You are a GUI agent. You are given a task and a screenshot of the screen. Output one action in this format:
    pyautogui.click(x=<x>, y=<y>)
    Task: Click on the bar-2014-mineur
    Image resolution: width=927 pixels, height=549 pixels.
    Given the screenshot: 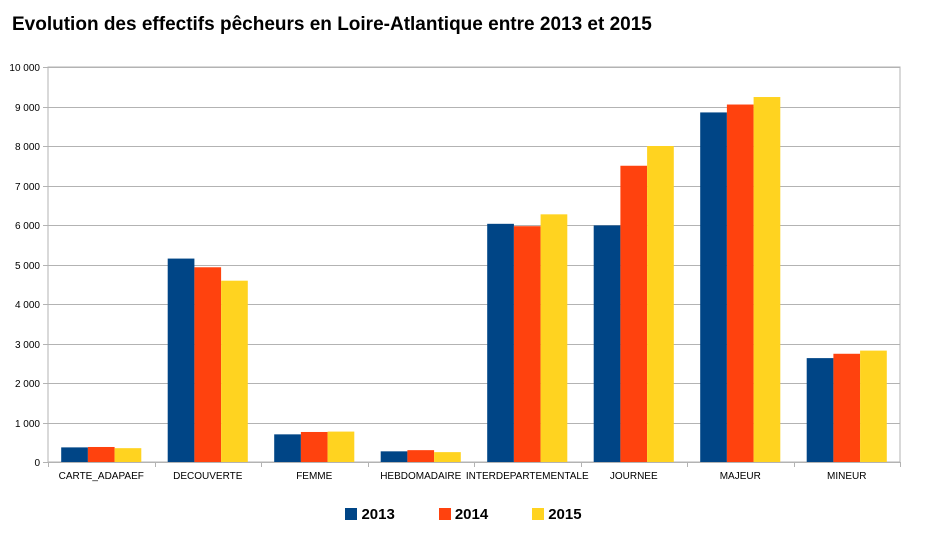 What is the action you would take?
    pyautogui.click(x=847, y=407)
    